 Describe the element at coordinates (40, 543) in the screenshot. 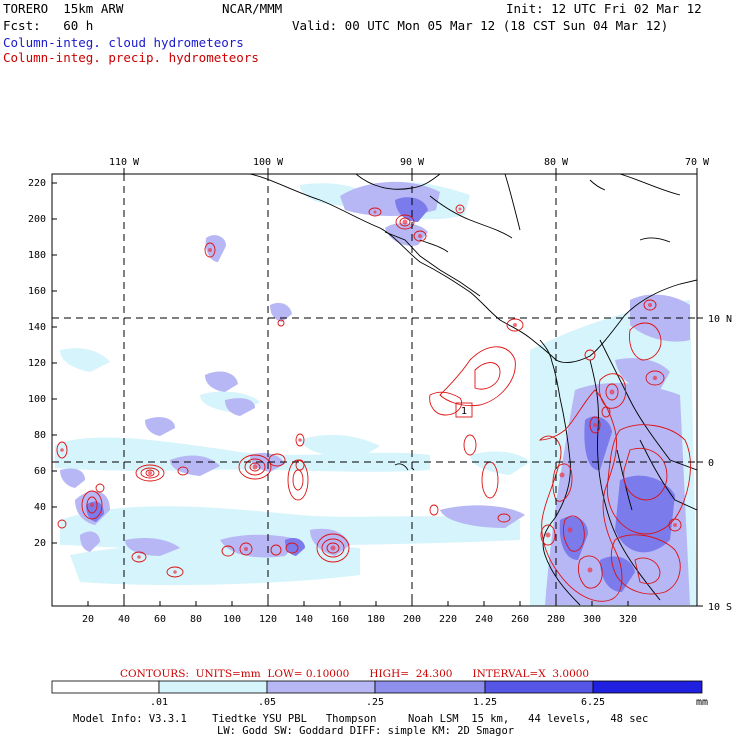

I see `y-label: 20` at that location.